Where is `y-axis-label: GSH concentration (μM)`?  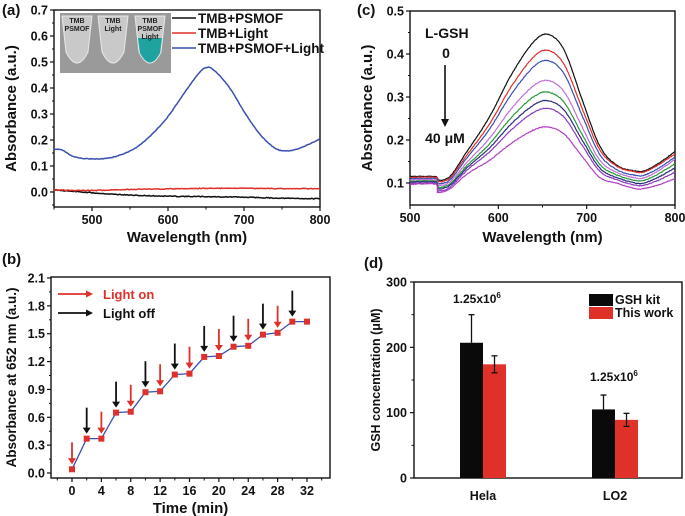 y-axis-label: GSH concentration (μM) is located at coordinates (376, 379).